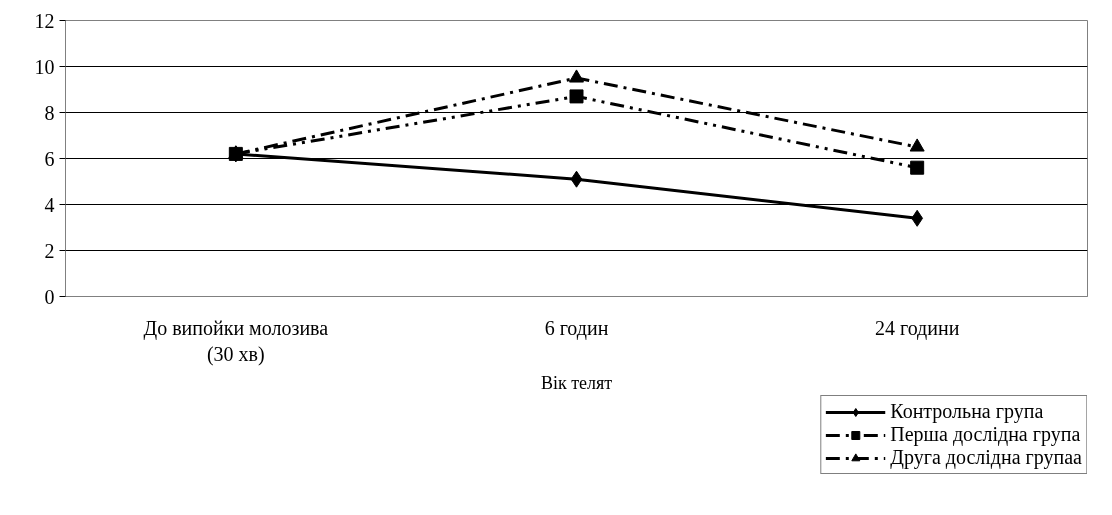 Image resolution: width=1112 pixels, height=515 pixels. What do you see at coordinates (985, 434) in the screenshot?
I see `legend-label: Перша дослідна група` at bounding box center [985, 434].